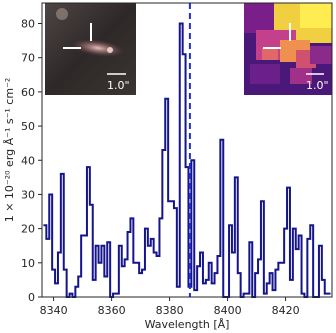 The width and height of the screenshot is (336, 333). What do you see at coordinates (28, 229) in the screenshot?
I see `y-tick-label: 20` at bounding box center [28, 229].